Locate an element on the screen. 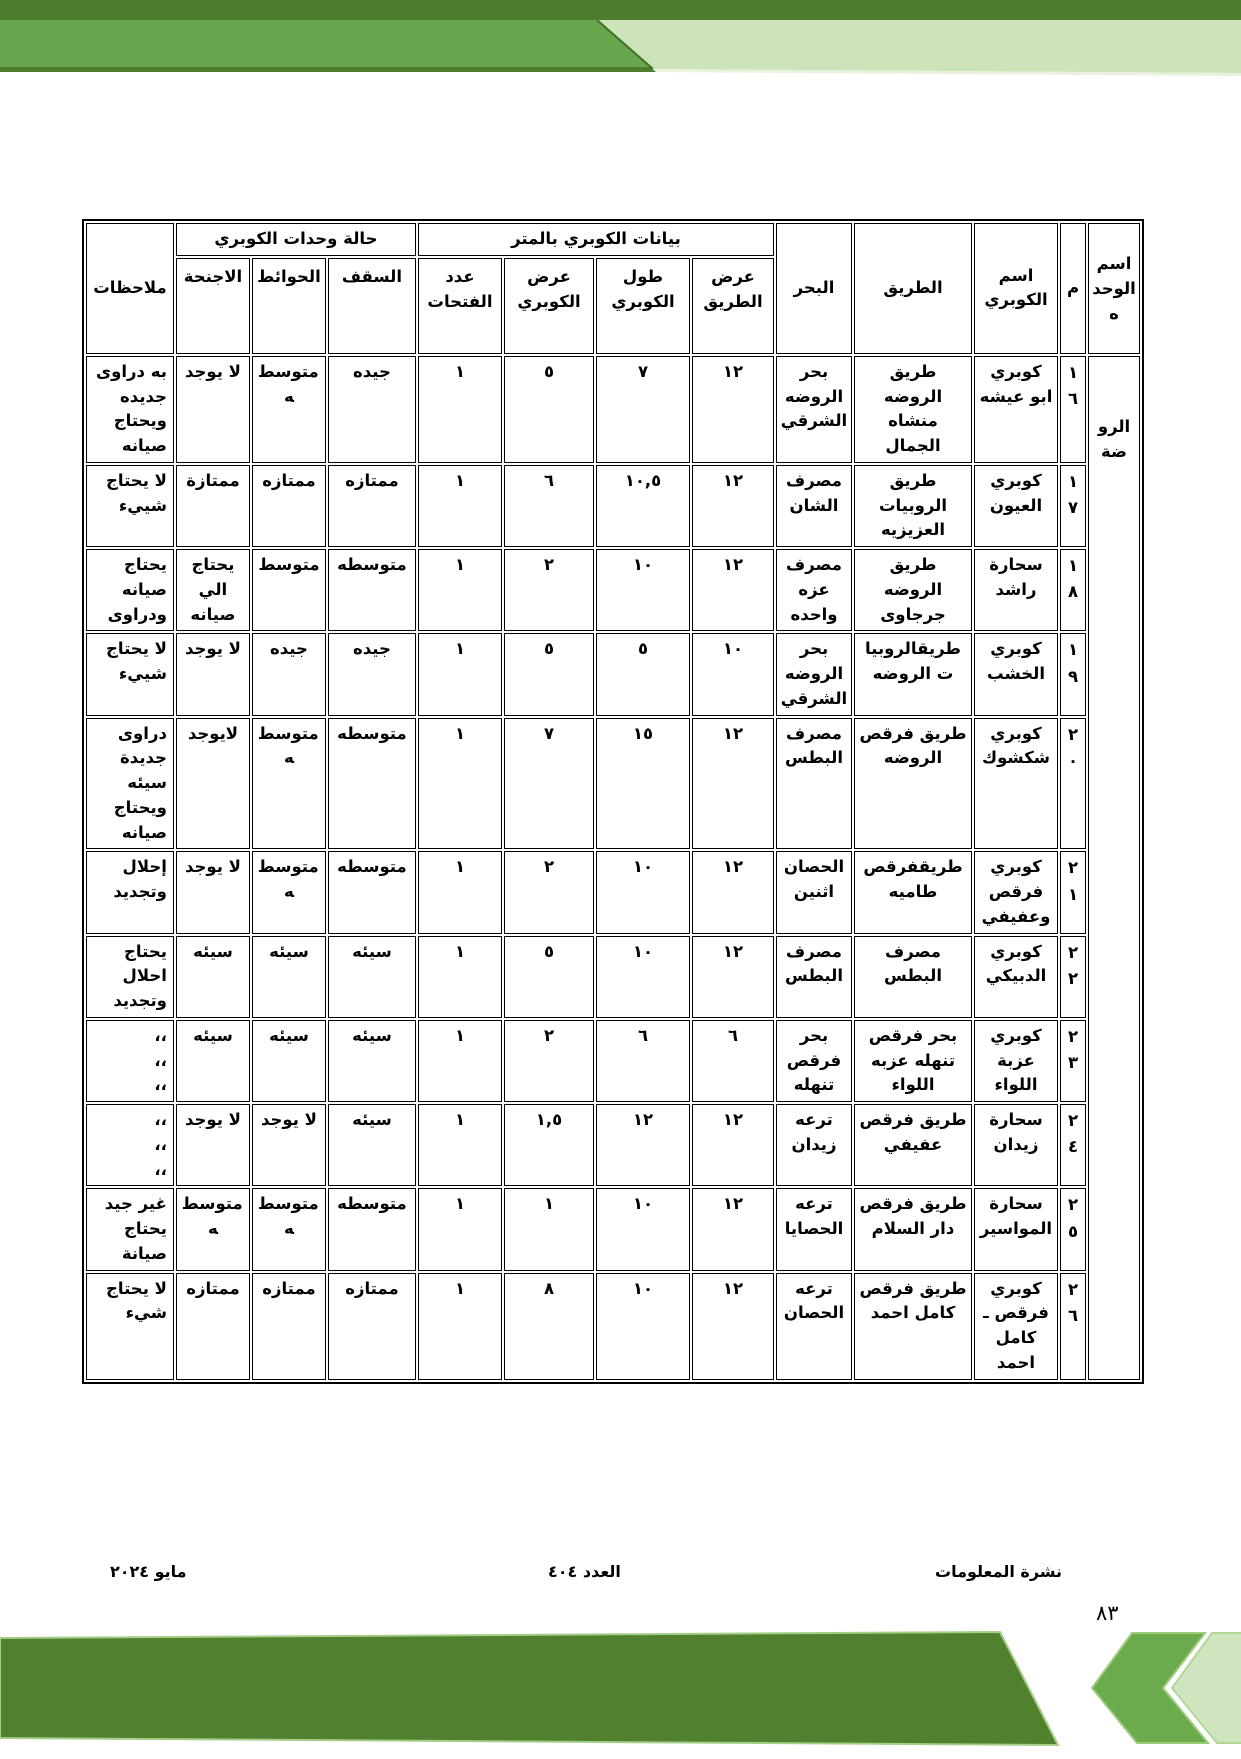 This screenshot has width=1241, height=1759. cell-bridge-length: ١٠,٥ is located at coordinates (643, 505).